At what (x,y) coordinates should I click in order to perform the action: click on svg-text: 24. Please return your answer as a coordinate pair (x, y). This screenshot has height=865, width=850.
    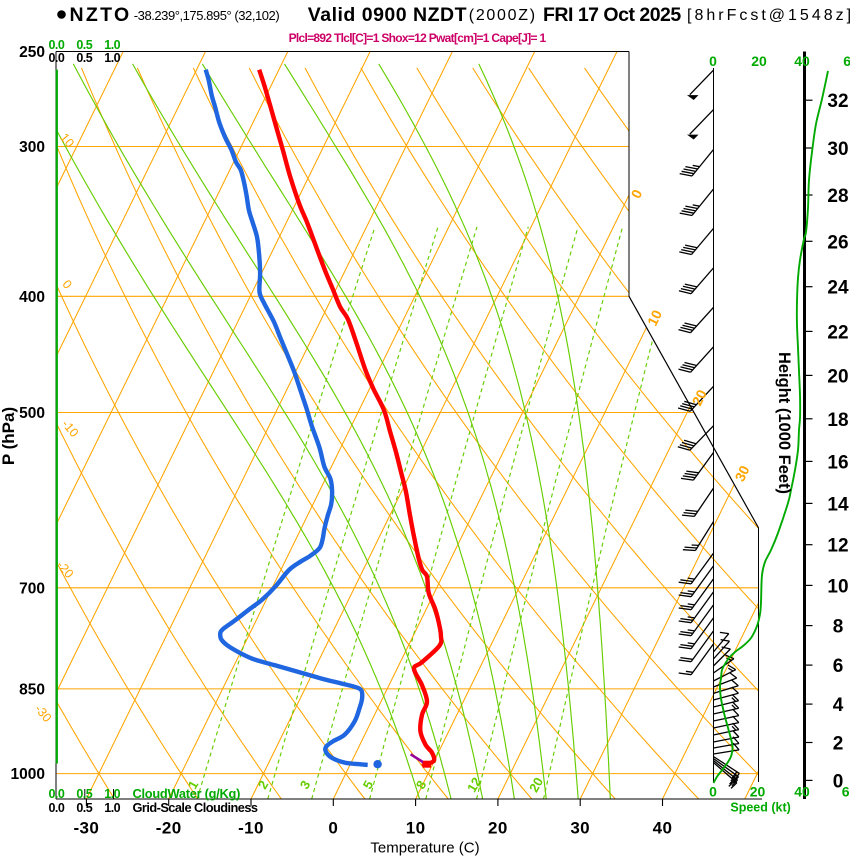
    Looking at the image, I should click on (838, 288).